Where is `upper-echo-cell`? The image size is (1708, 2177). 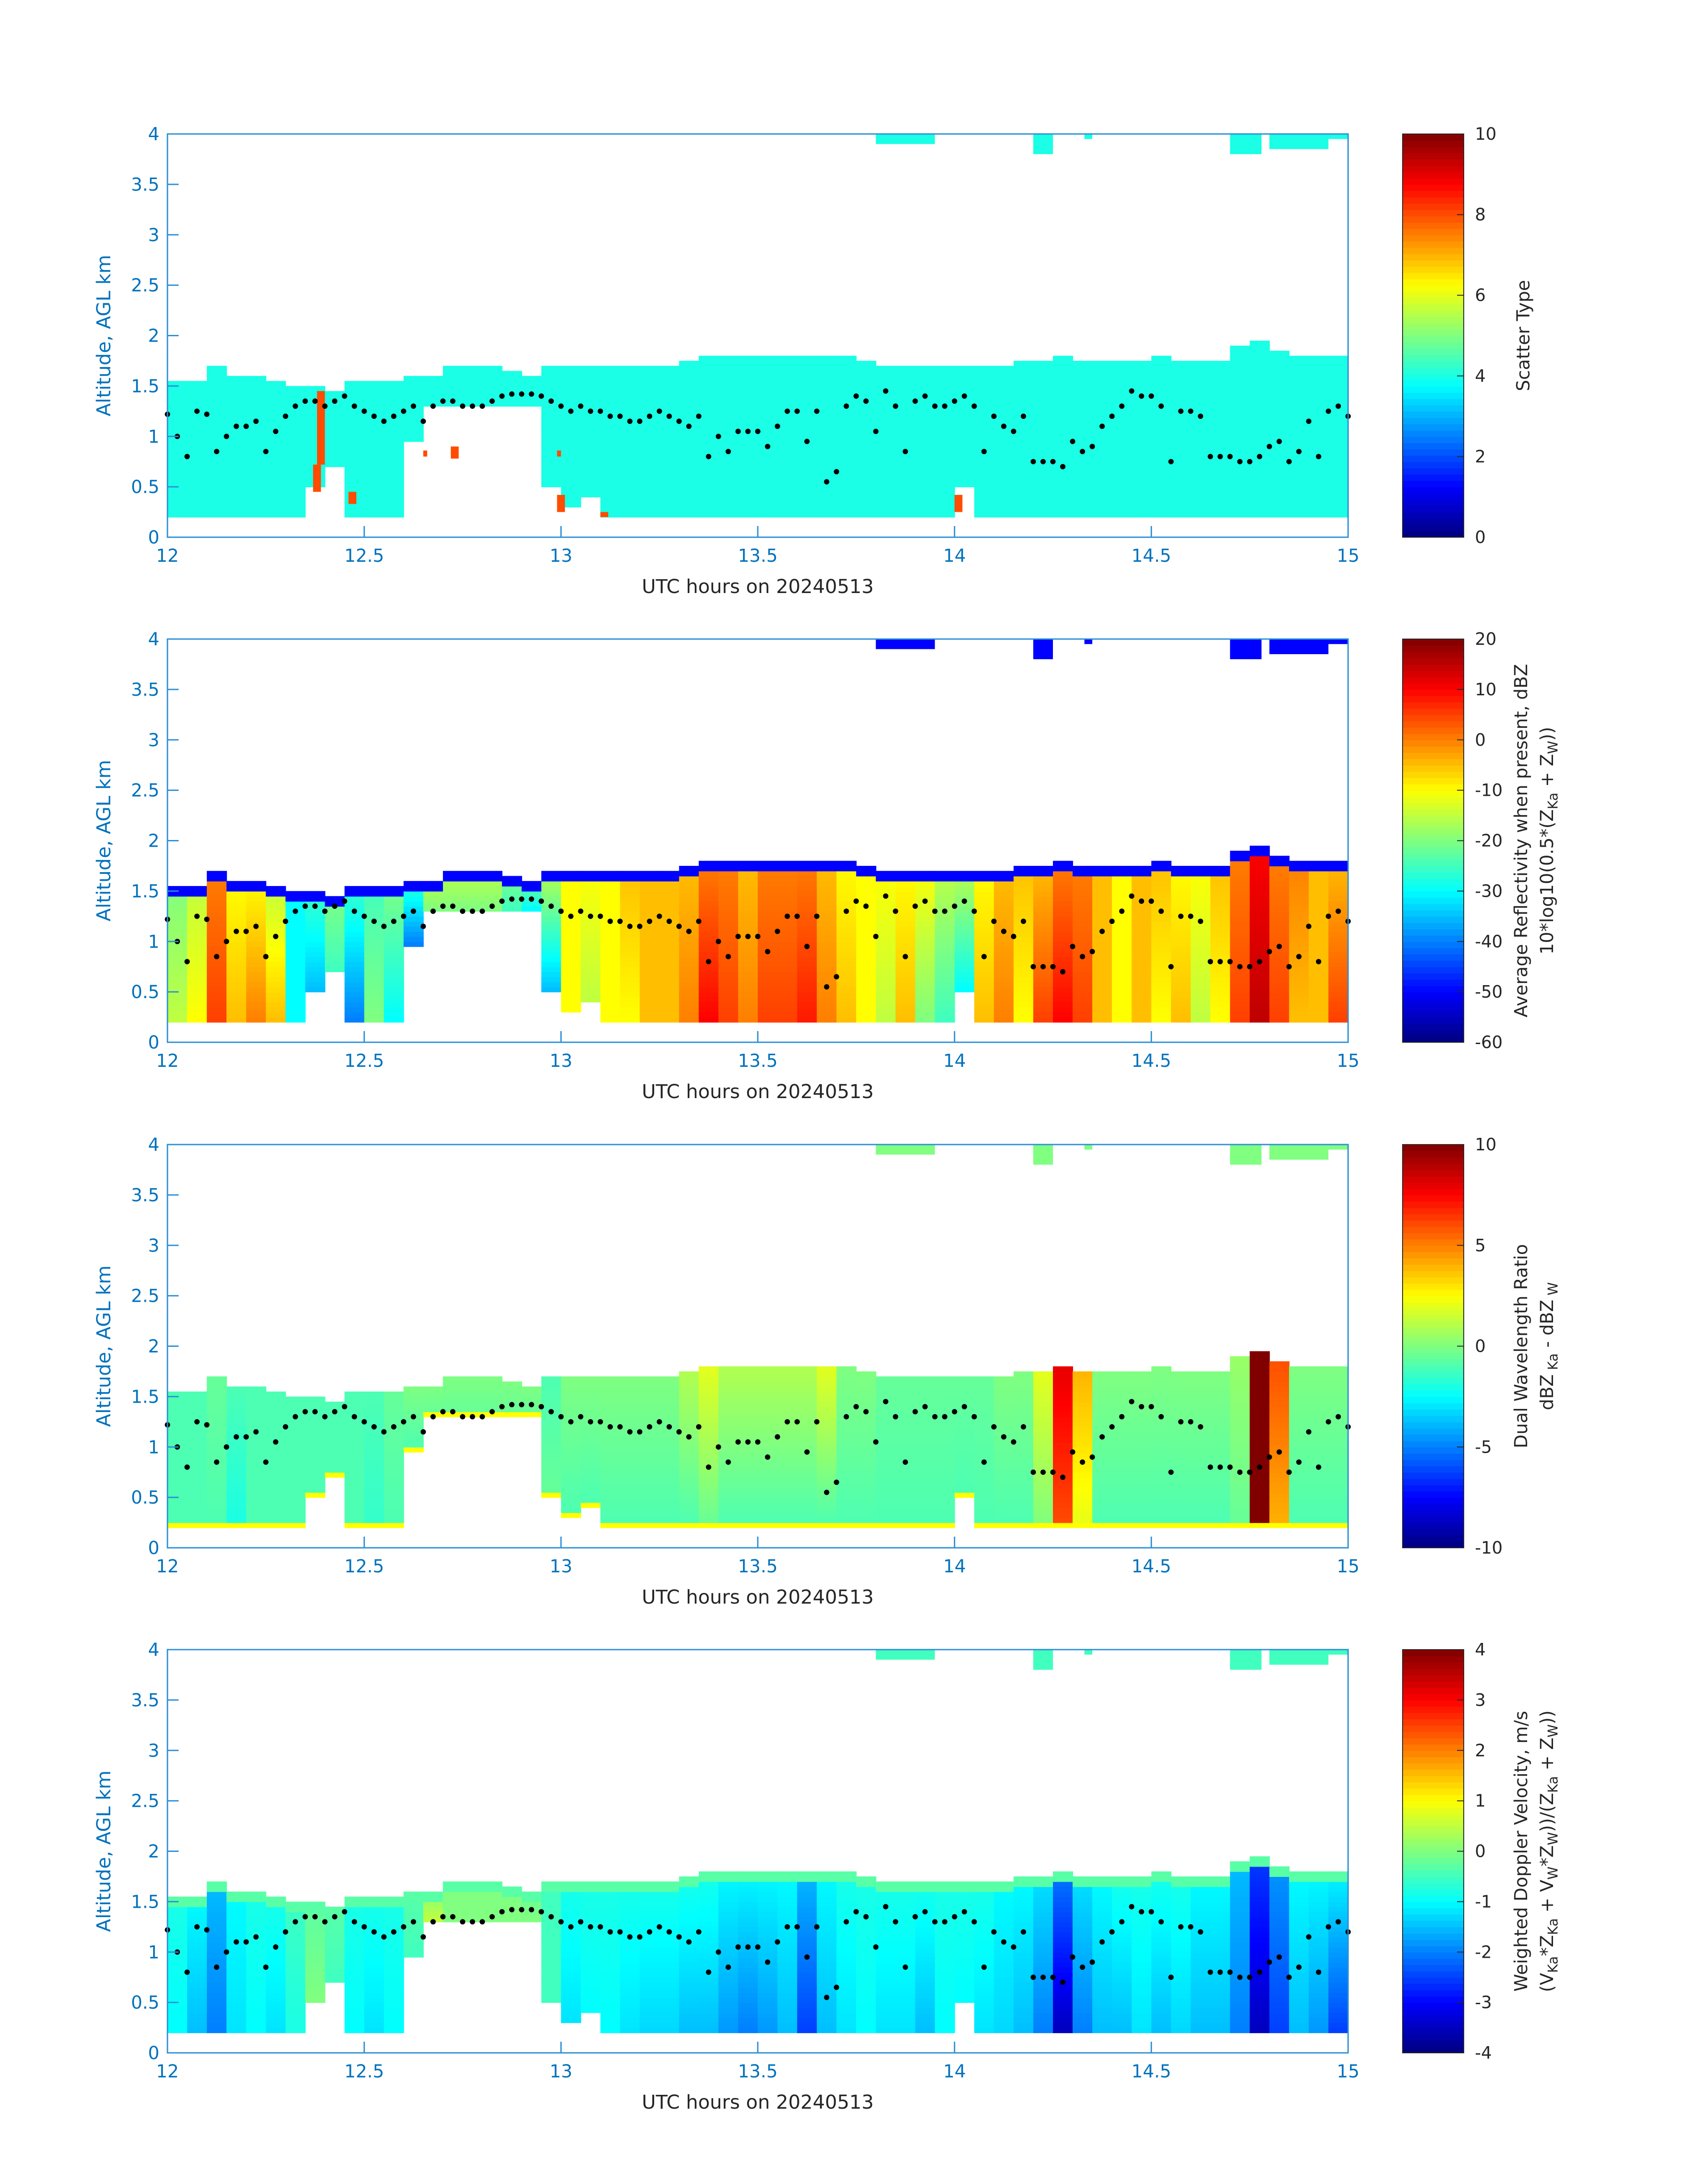 upper-echo-cell is located at coordinates (1088, 136).